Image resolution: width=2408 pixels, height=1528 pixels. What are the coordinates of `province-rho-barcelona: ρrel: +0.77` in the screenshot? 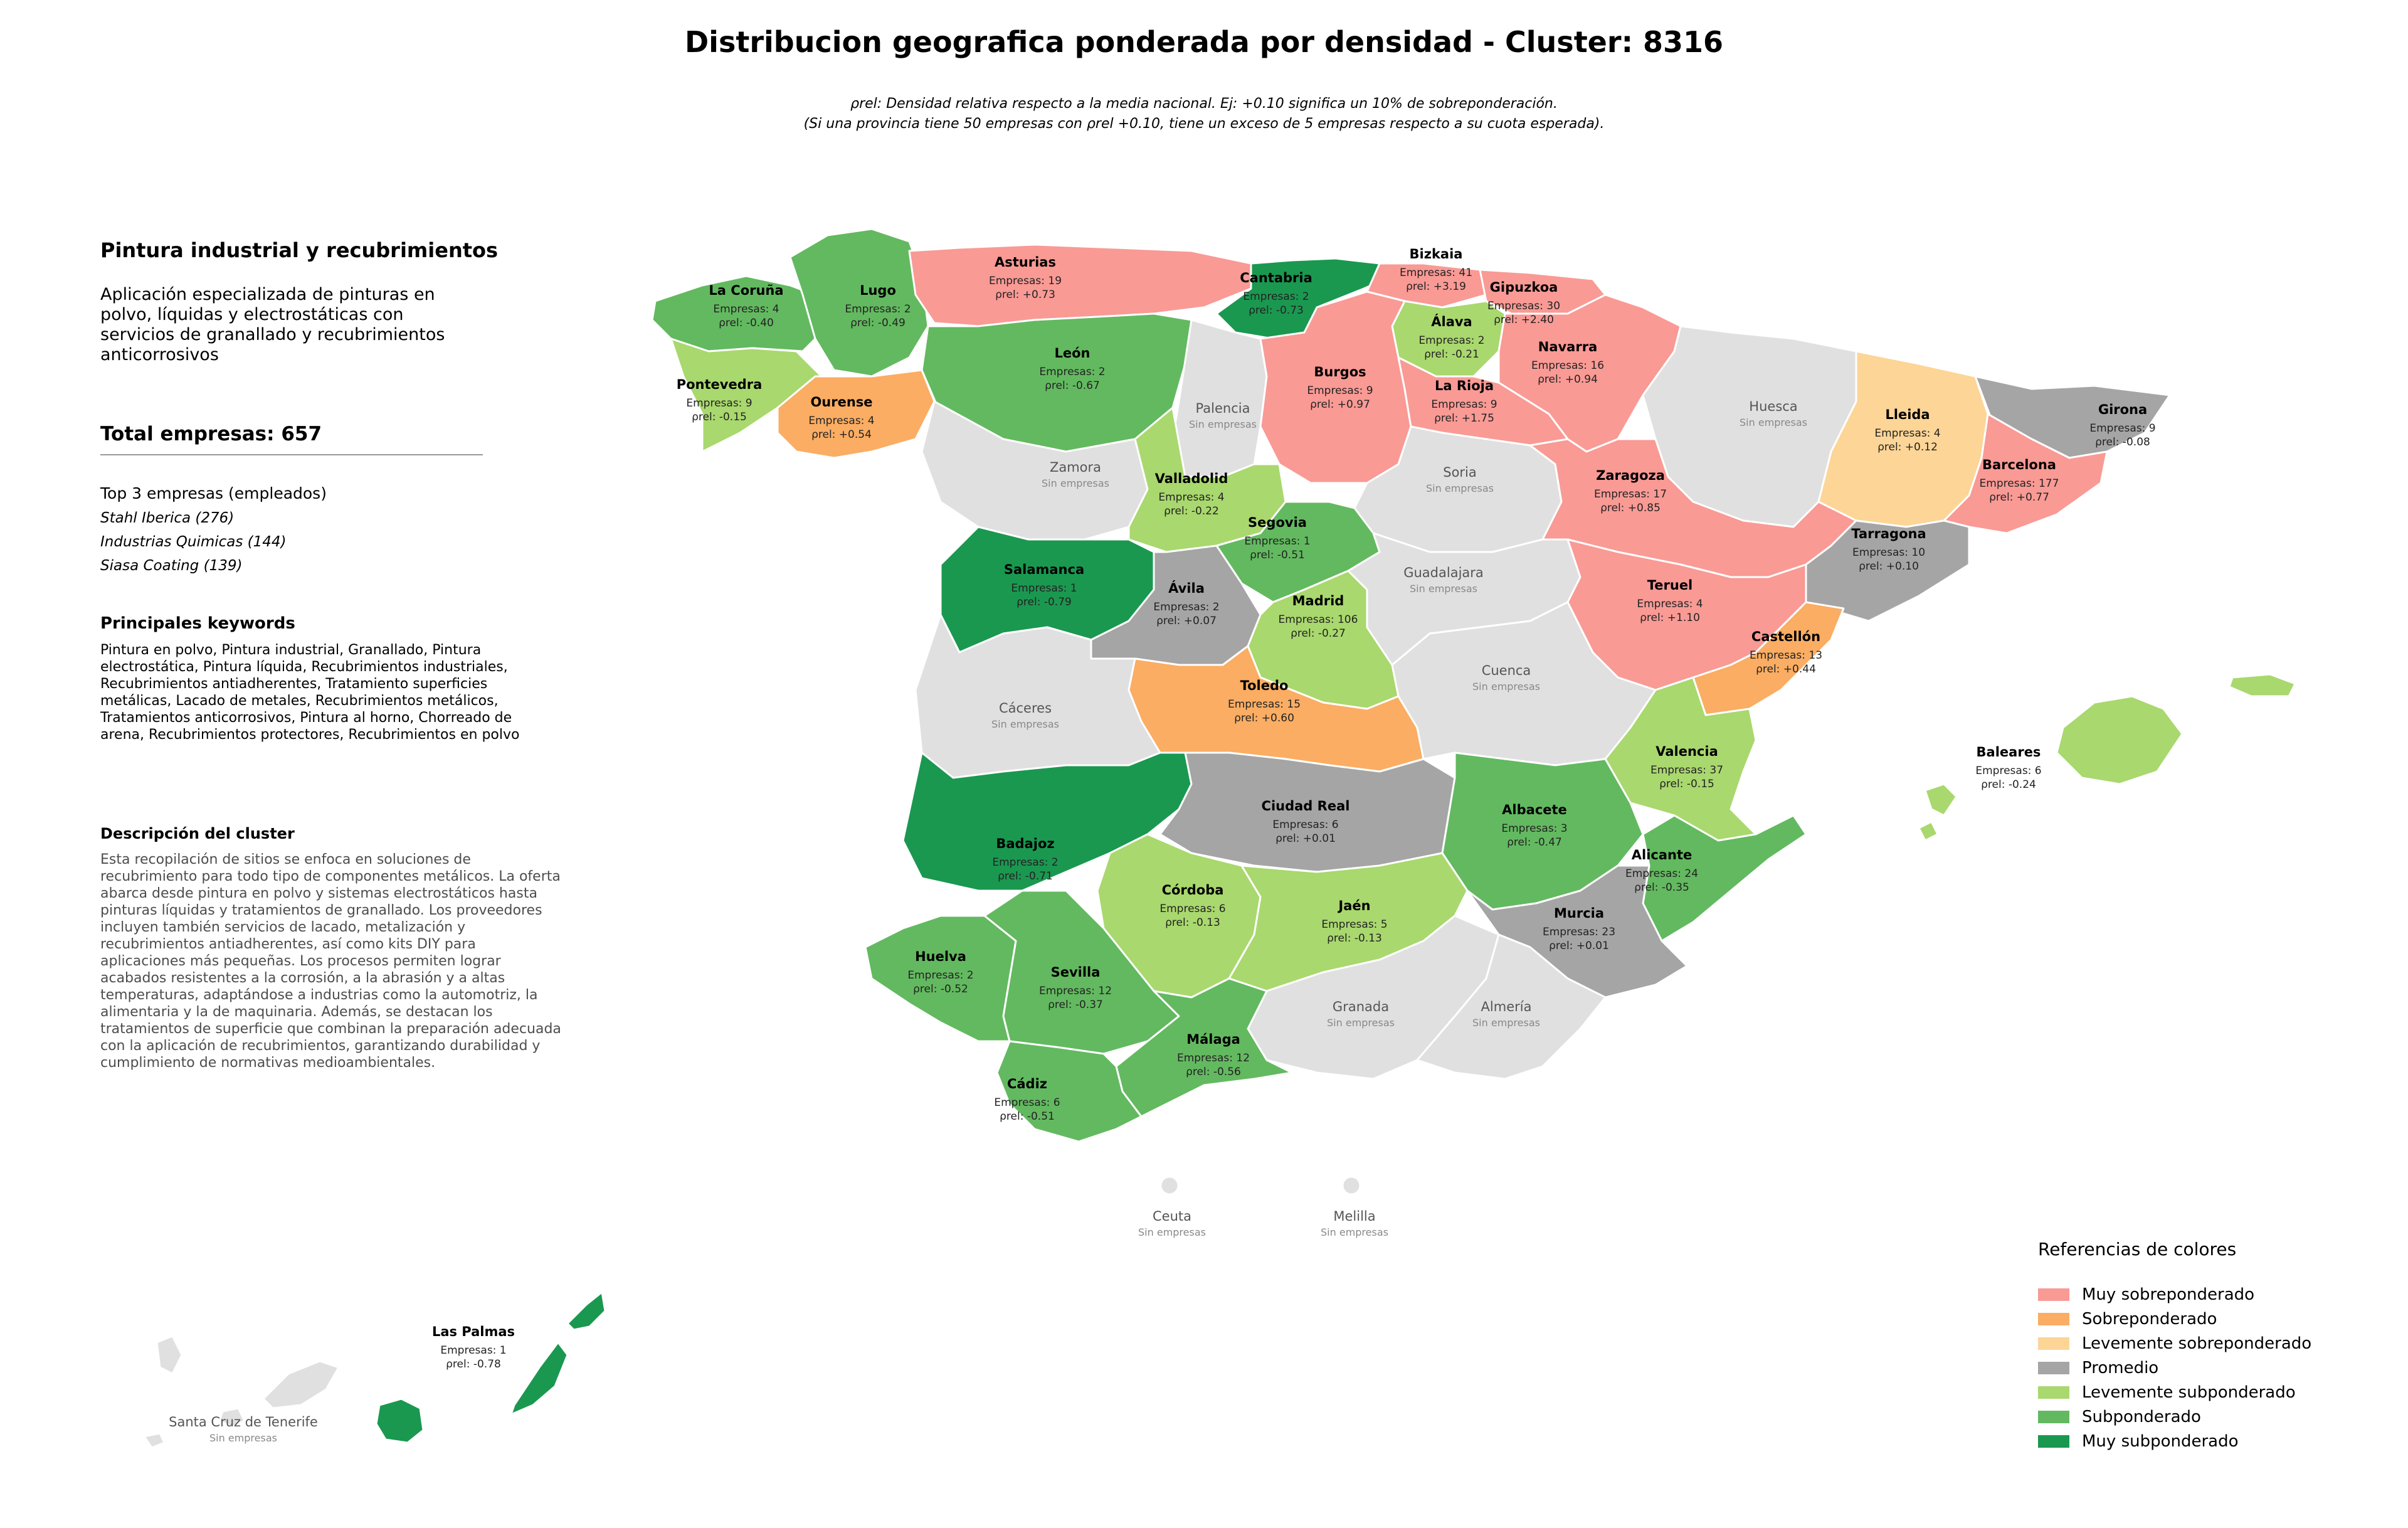 It's located at (2019, 497).